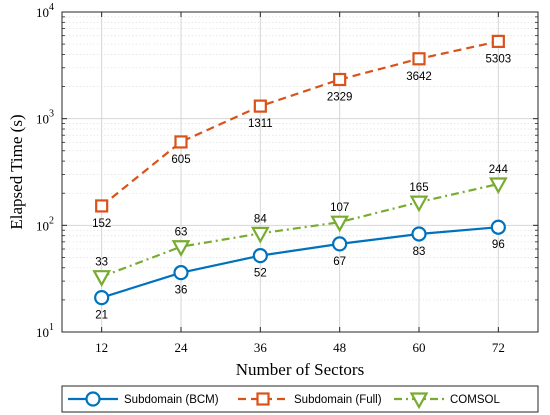  Describe the element at coordinates (300, 347) in the screenshot. I see `x-tick-labels: 12 24 36 48 60 72` at that location.